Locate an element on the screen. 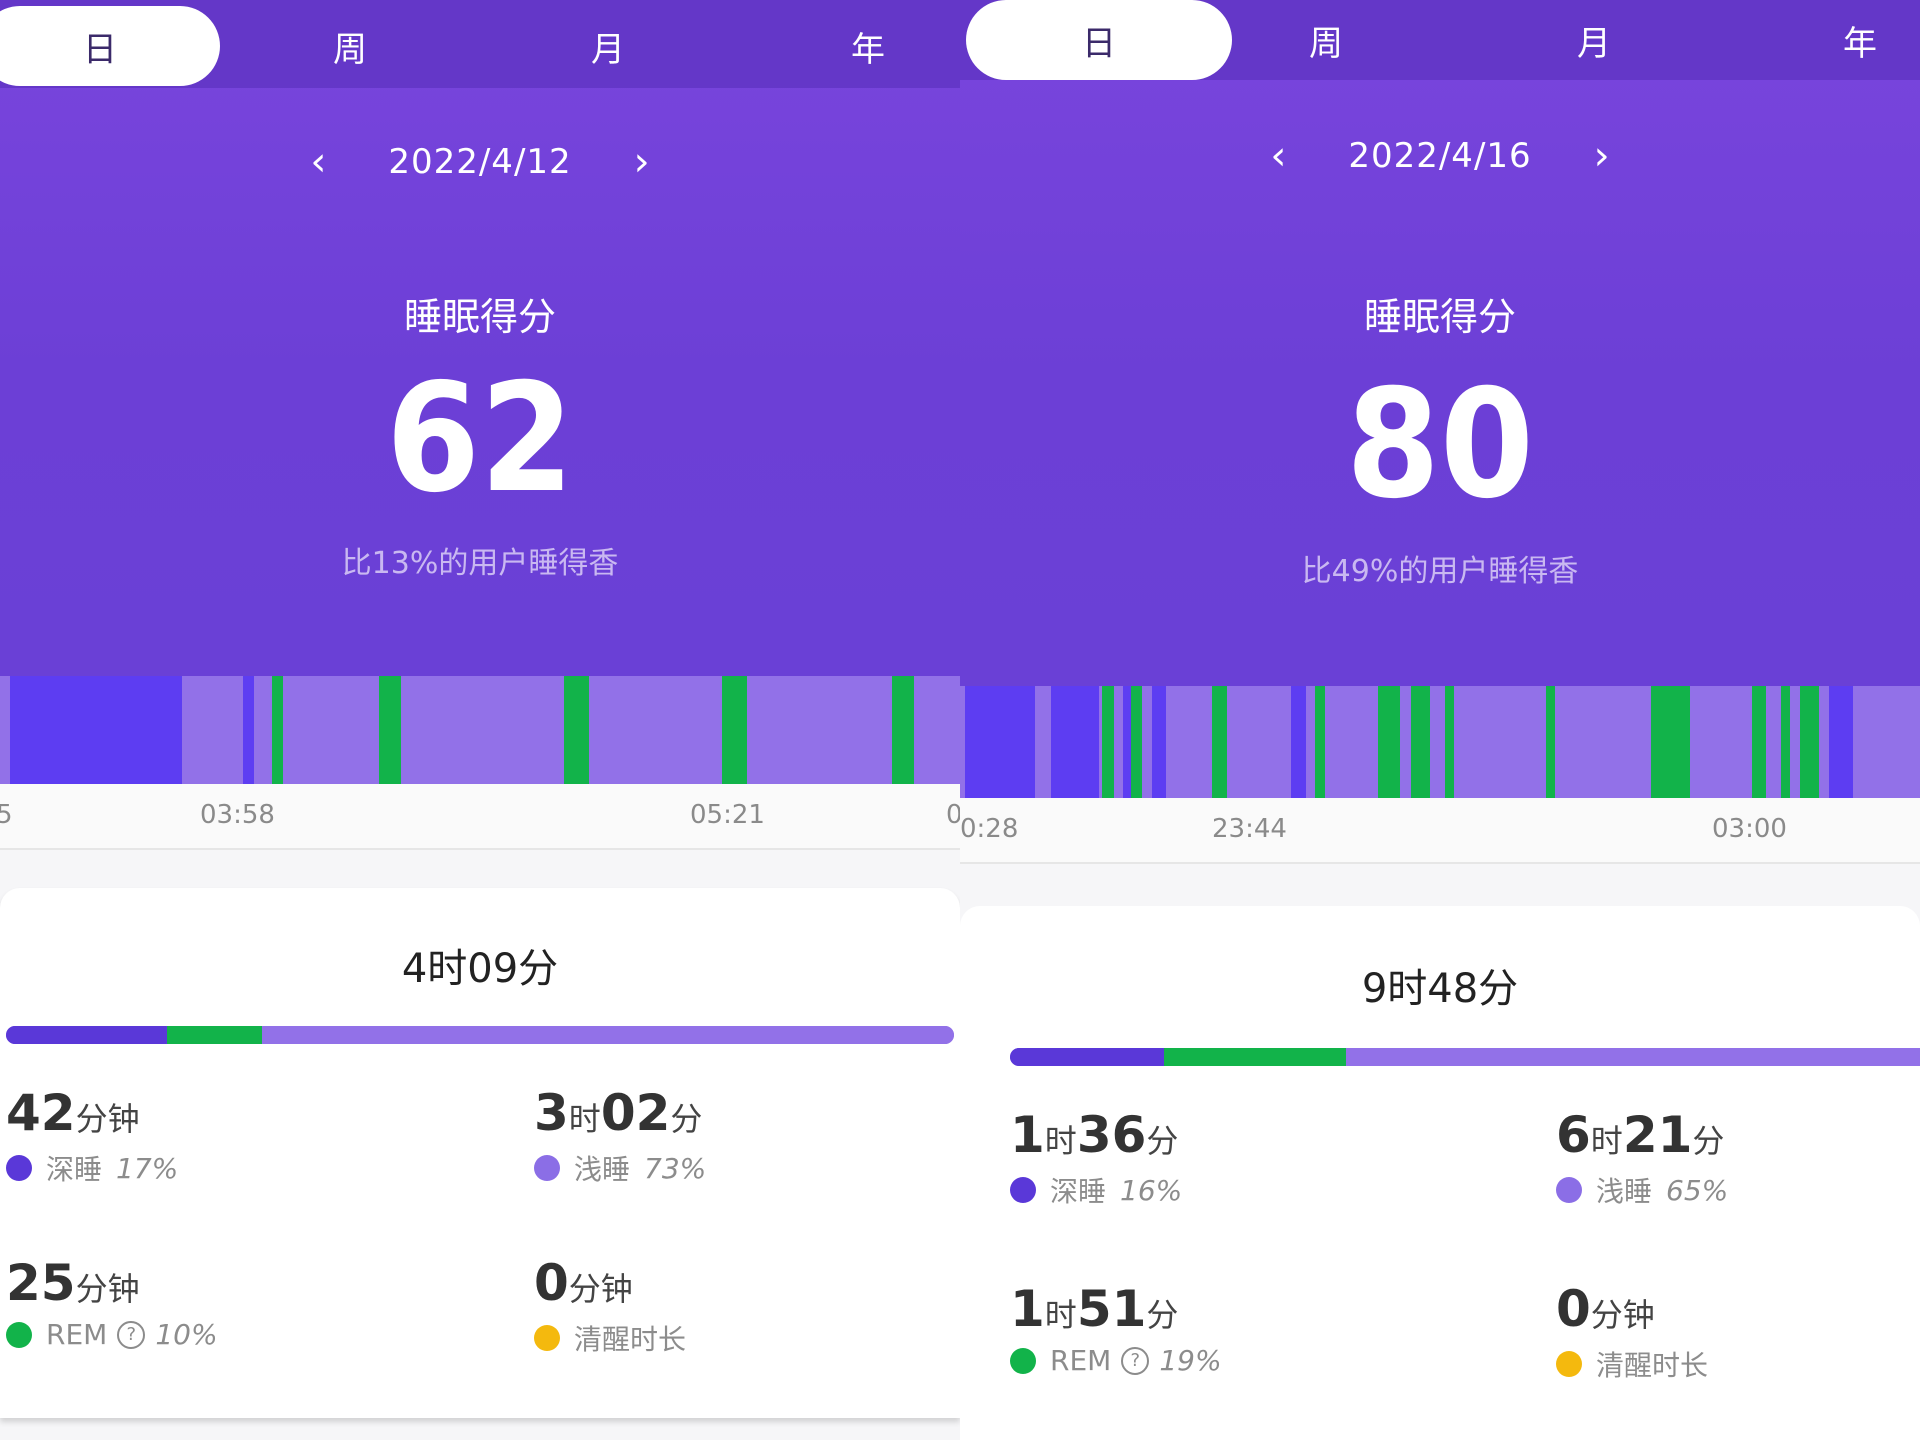 The width and height of the screenshot is (1920, 1440). sleep-score: 62 is located at coordinates (480, 439).